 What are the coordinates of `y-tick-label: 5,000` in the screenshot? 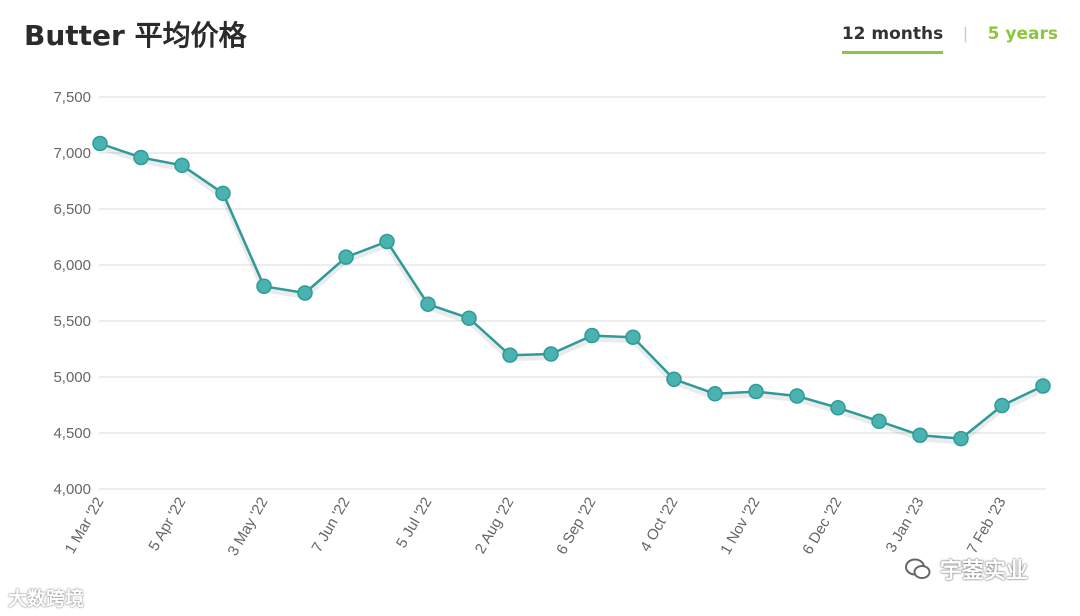 It's located at (72, 377).